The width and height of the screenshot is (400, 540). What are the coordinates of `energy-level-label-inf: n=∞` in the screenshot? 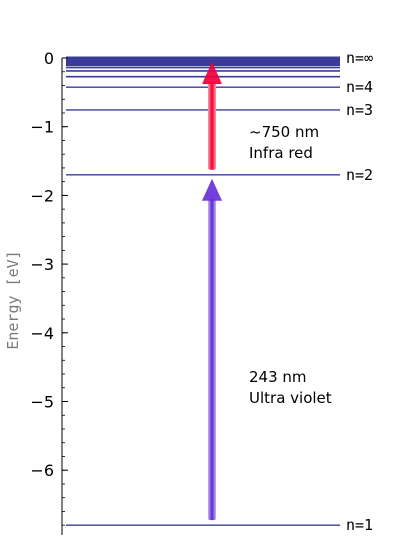 It's located at (359, 58).